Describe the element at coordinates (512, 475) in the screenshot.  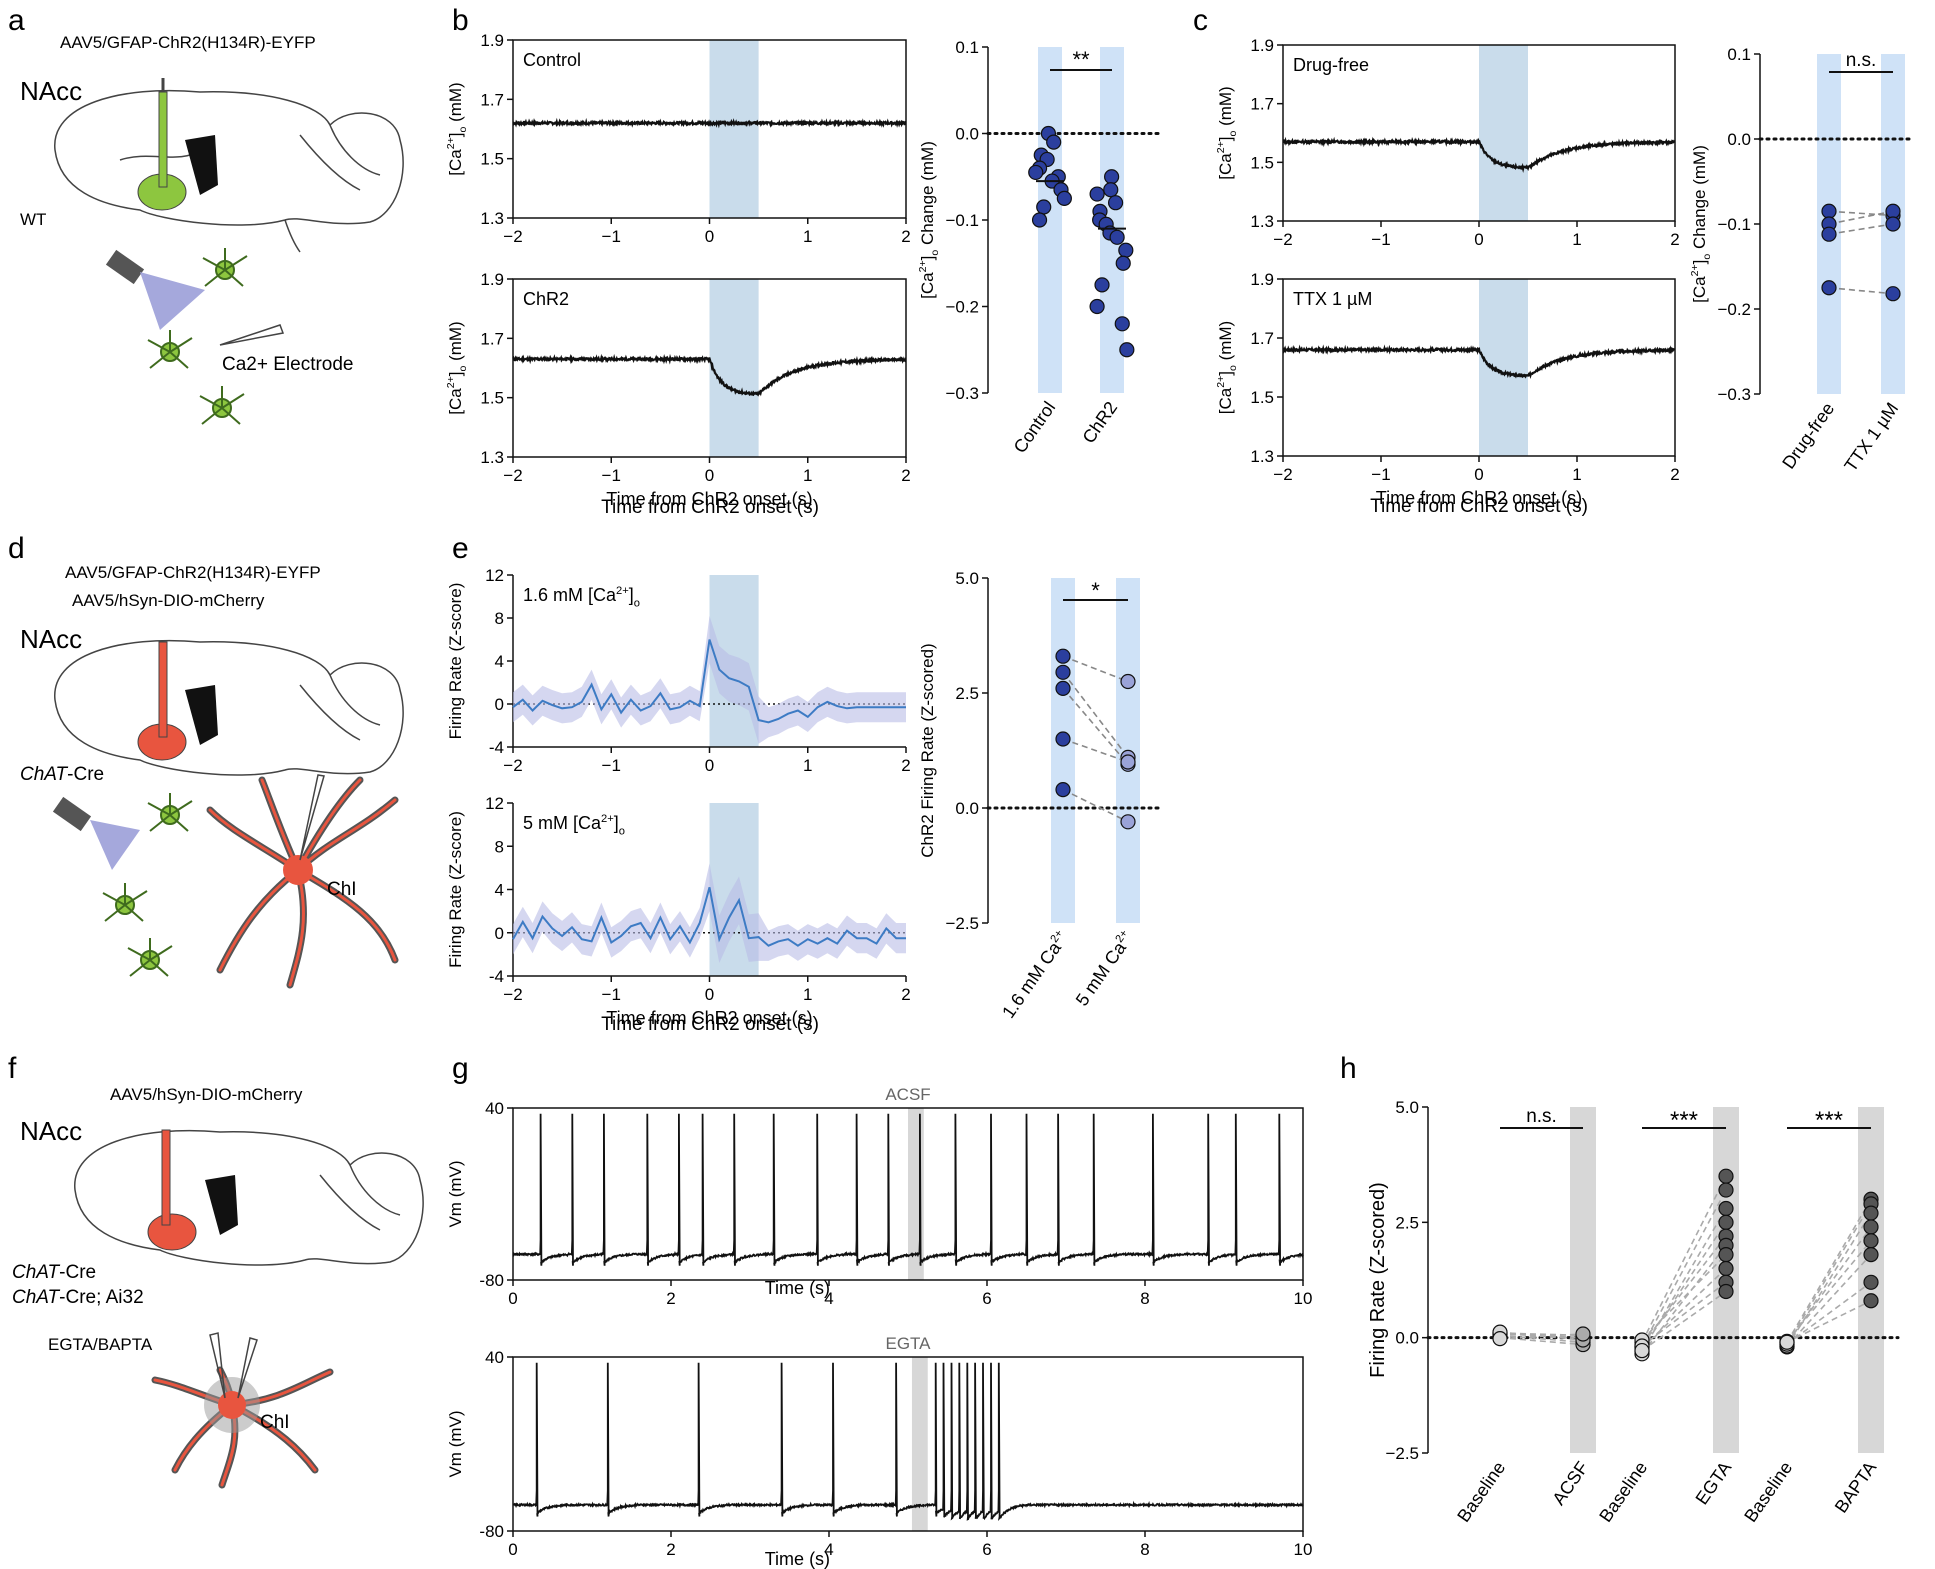
I see `x-tick-label: −2` at that location.